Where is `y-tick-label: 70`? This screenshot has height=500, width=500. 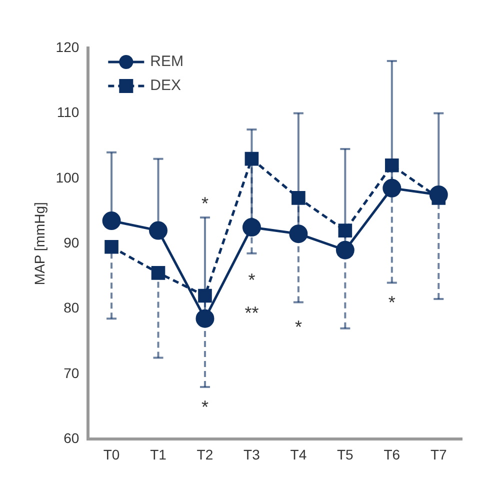
y-tick-label: 70 is located at coordinates (72, 372).